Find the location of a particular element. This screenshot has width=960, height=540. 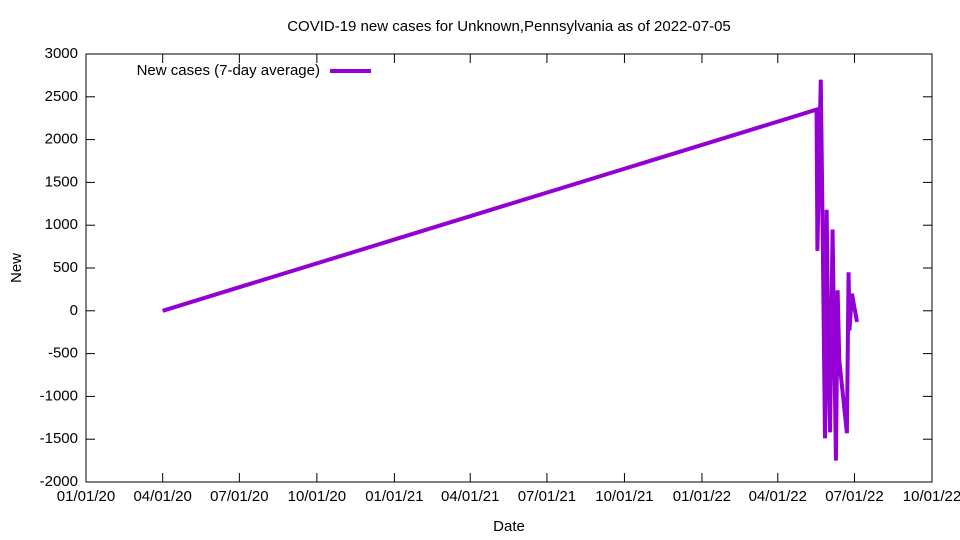

legend-label: New cases (7-day average) is located at coordinates (228, 70).